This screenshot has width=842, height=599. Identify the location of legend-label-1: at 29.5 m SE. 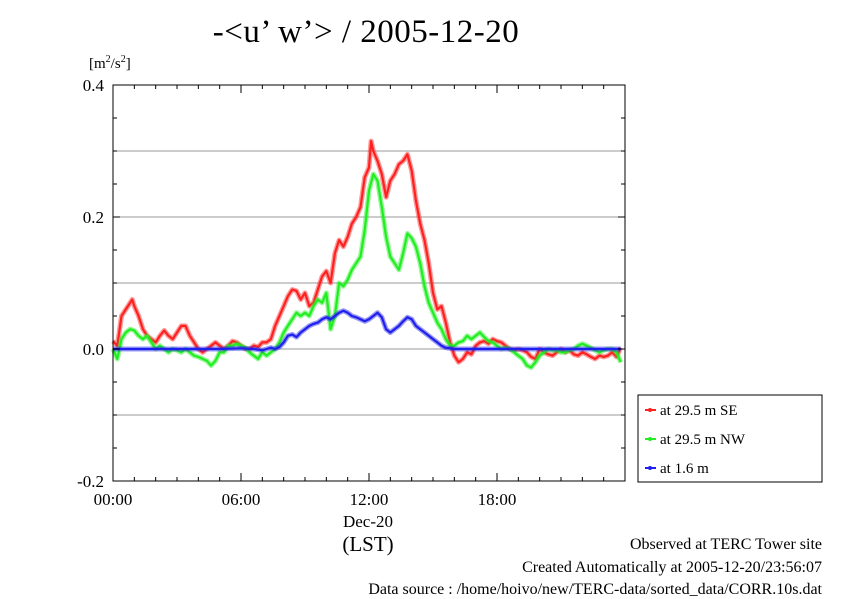
(699, 411).